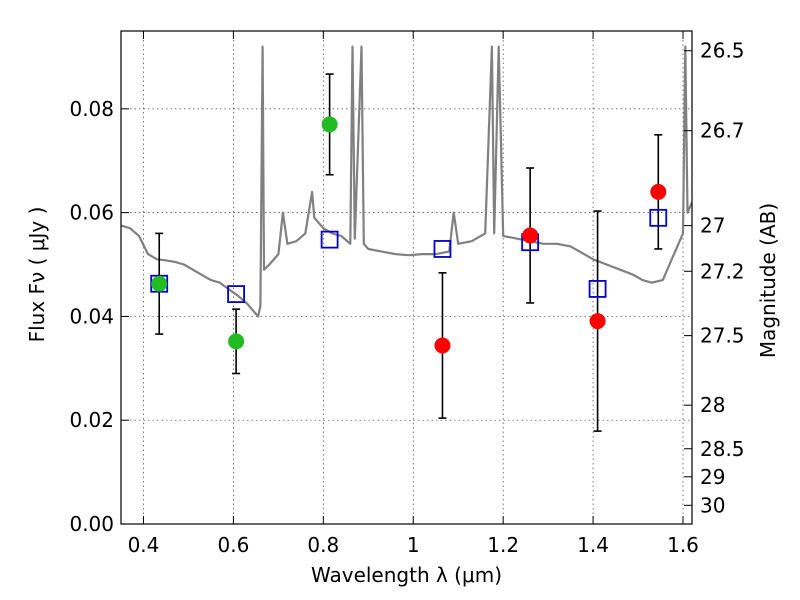 The height and width of the screenshot is (600, 800). I want to click on x-tick-label: 0.8, so click(323, 545).